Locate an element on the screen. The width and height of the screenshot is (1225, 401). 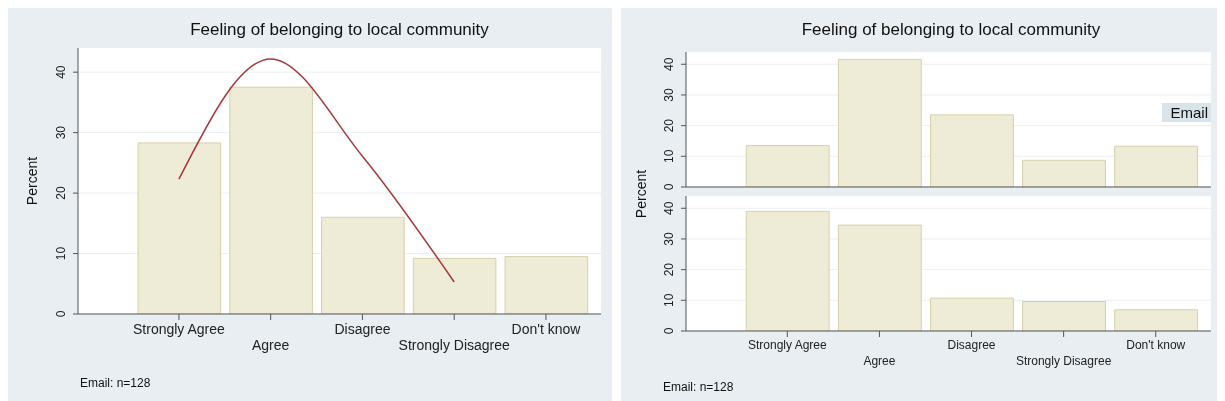
line-series is located at coordinates (316, 170).